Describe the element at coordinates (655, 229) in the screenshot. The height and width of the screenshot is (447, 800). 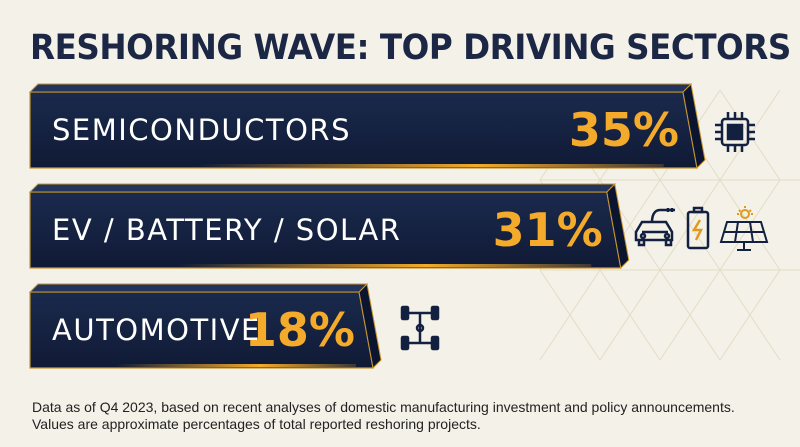
I see `electric-car-icon` at that location.